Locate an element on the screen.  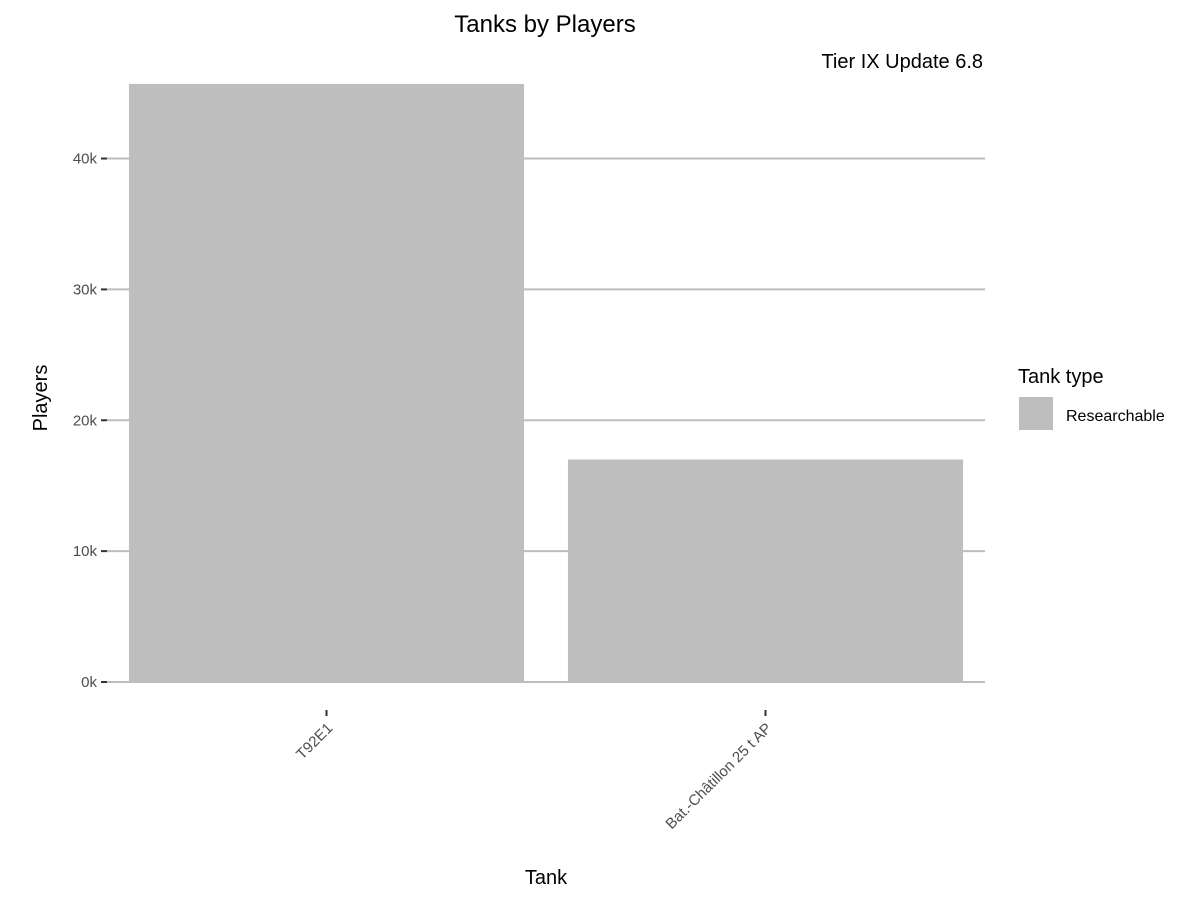
y-axis: 0k 10k 20k 30k 40k is located at coordinates (90, 421).